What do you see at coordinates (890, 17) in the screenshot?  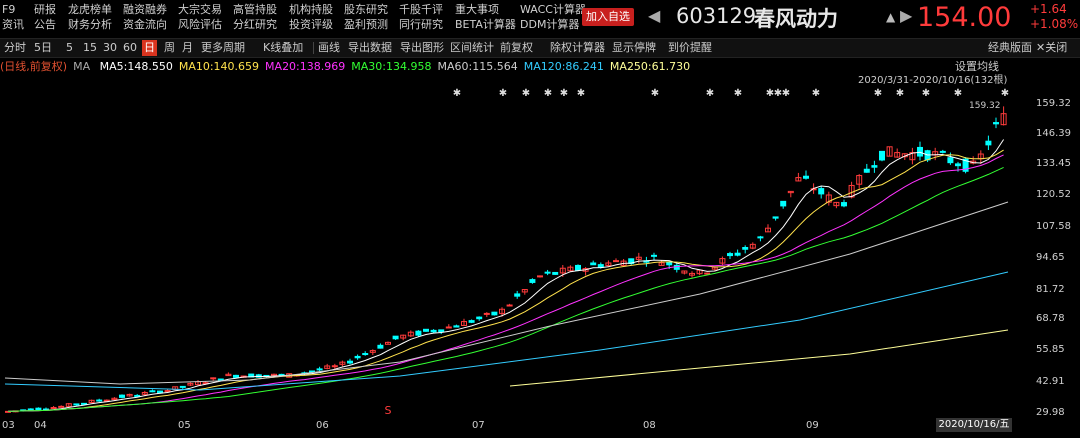 I see `alert-icon: ▲` at bounding box center [890, 17].